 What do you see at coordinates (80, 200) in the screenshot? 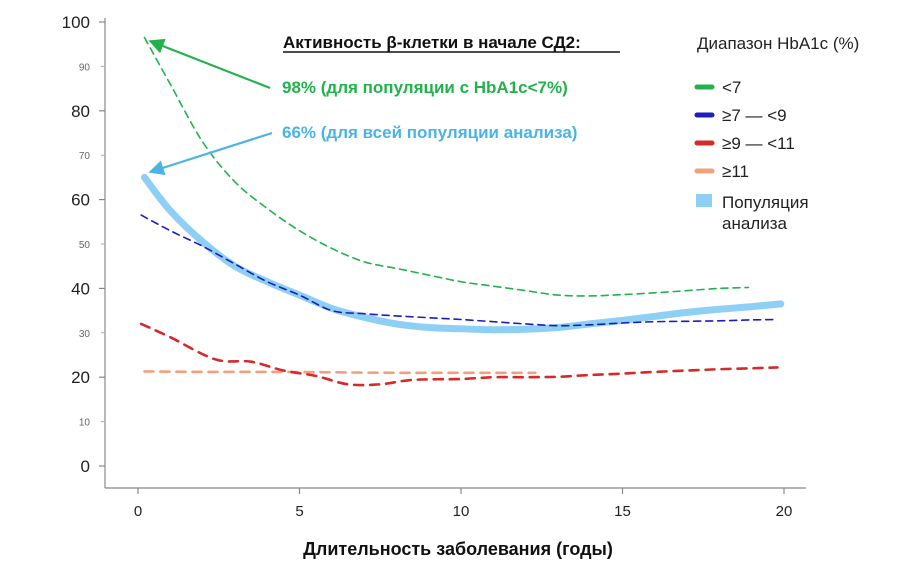
I see `y-tick-label-major: 60` at bounding box center [80, 200].